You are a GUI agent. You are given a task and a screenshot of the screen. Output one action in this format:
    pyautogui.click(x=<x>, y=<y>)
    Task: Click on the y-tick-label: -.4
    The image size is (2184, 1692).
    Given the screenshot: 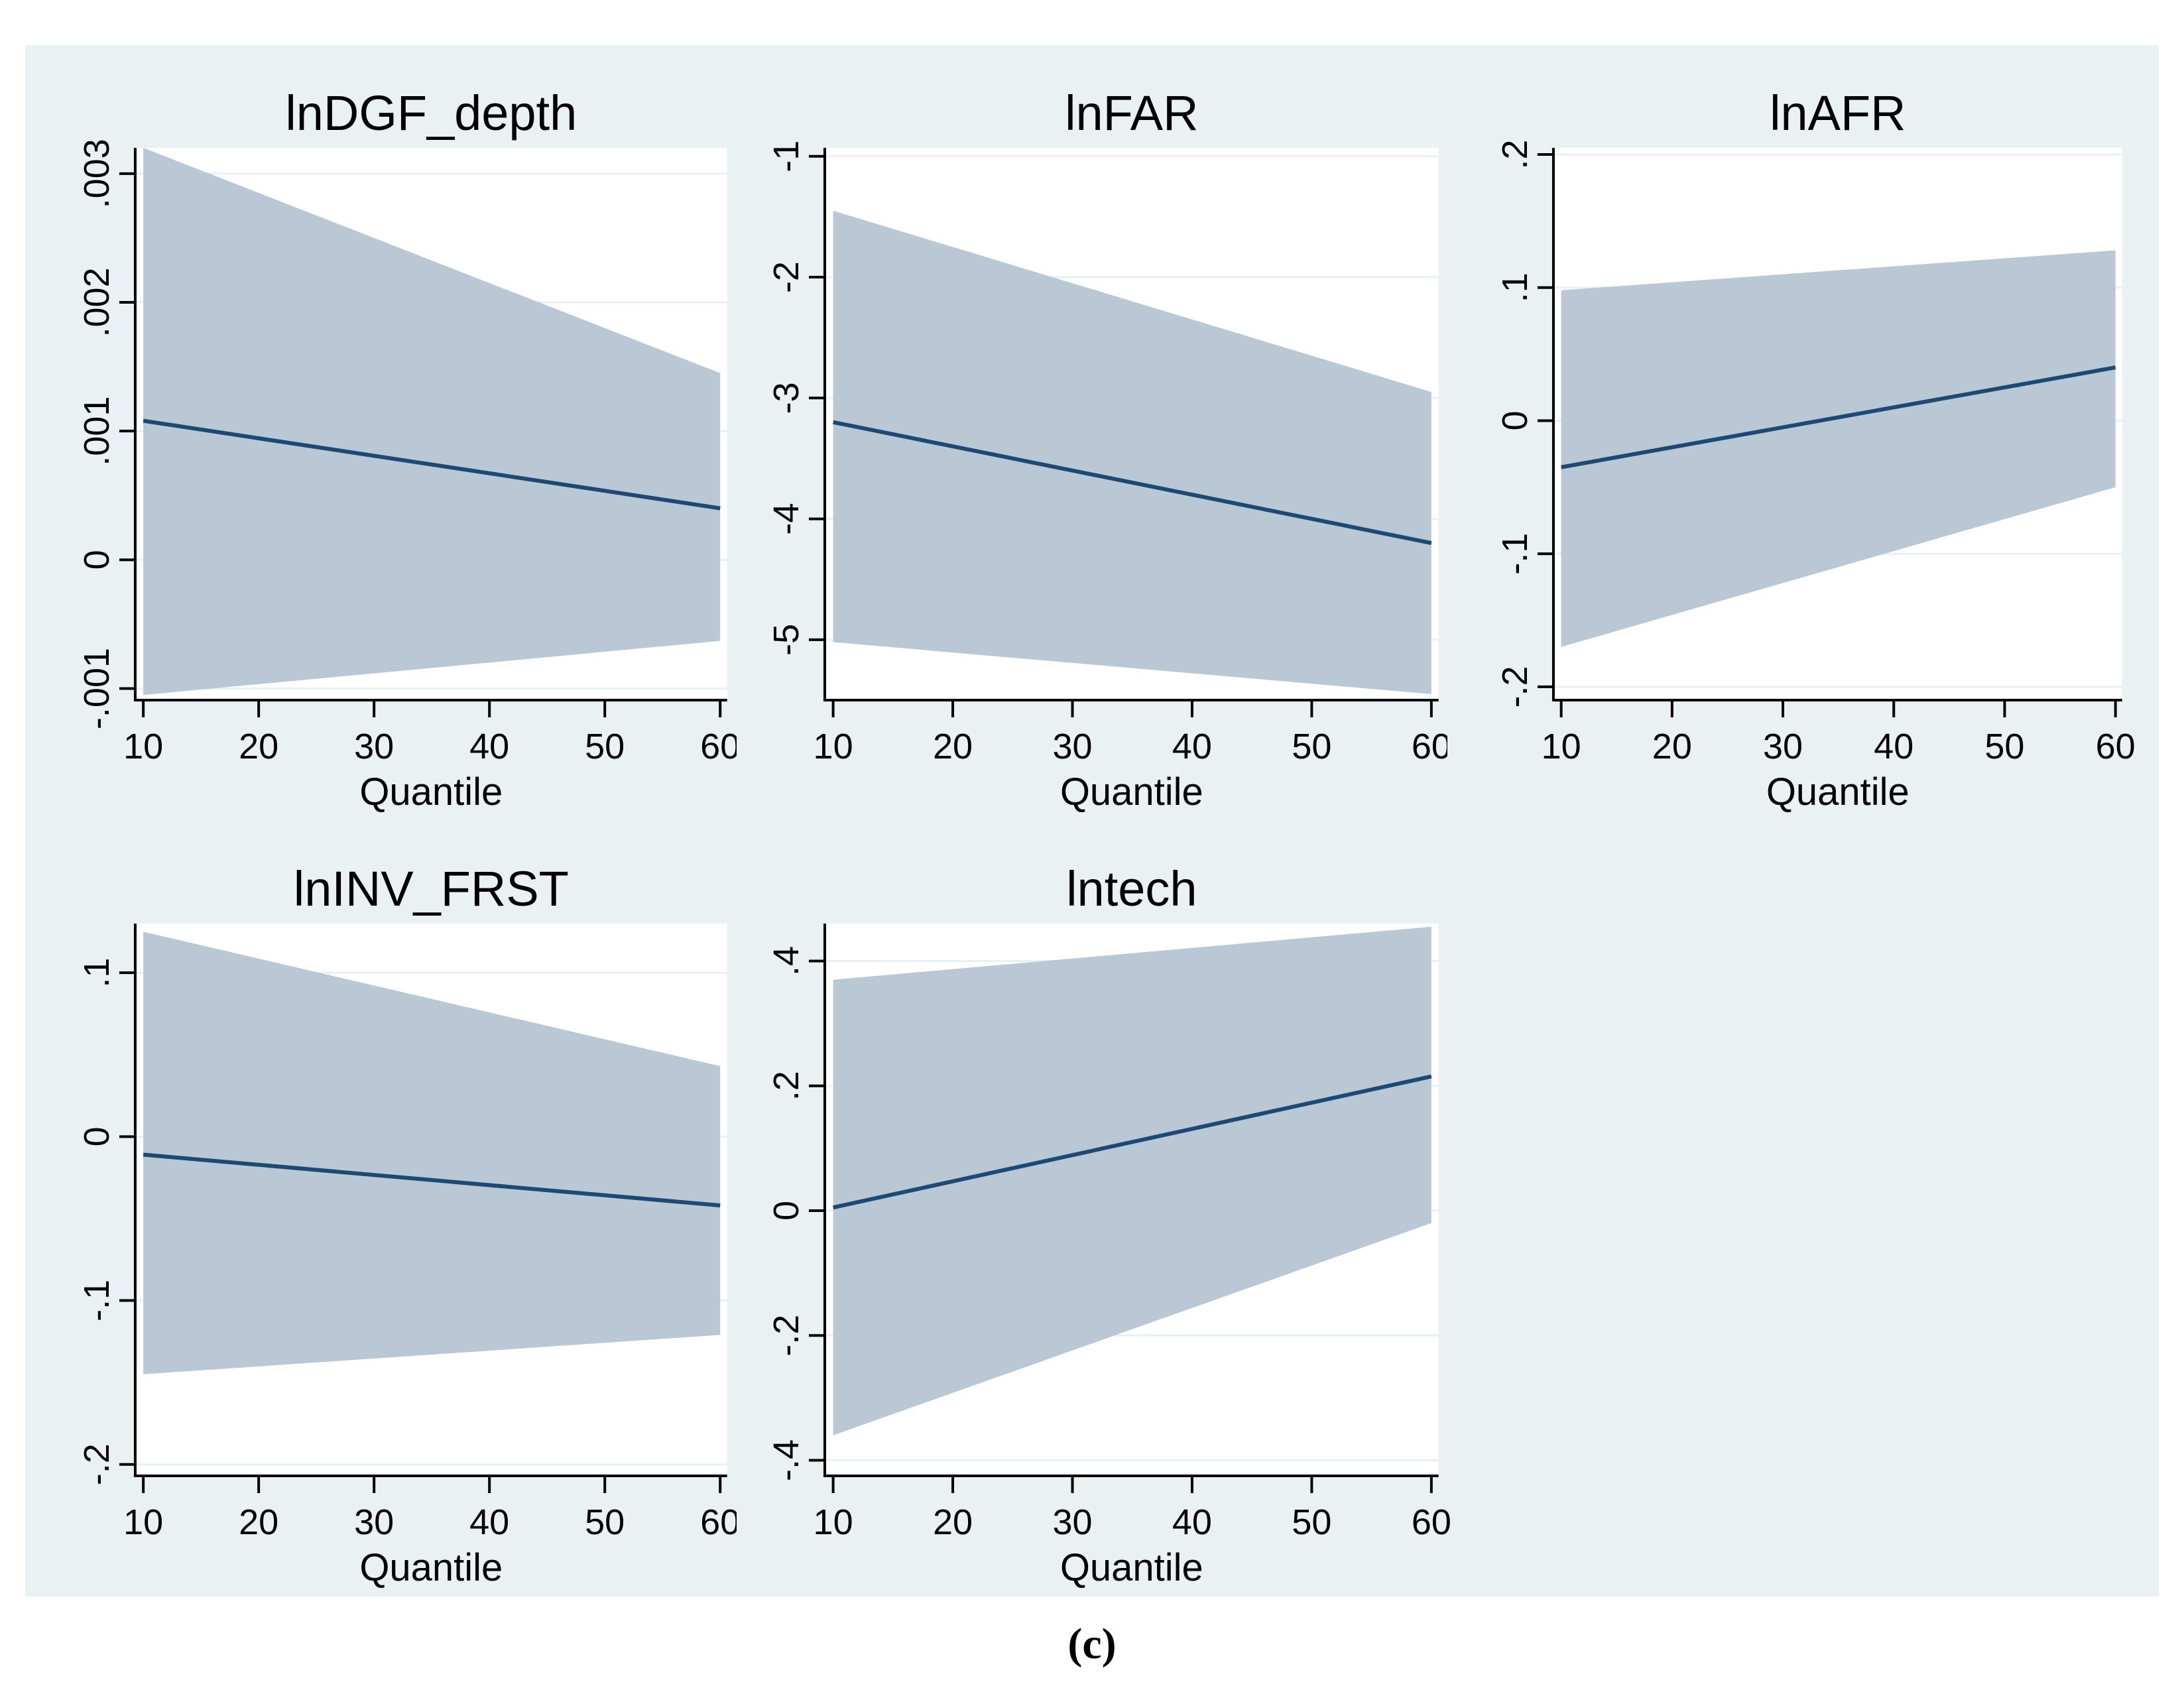 What is the action you would take?
    pyautogui.click(x=786, y=1460)
    